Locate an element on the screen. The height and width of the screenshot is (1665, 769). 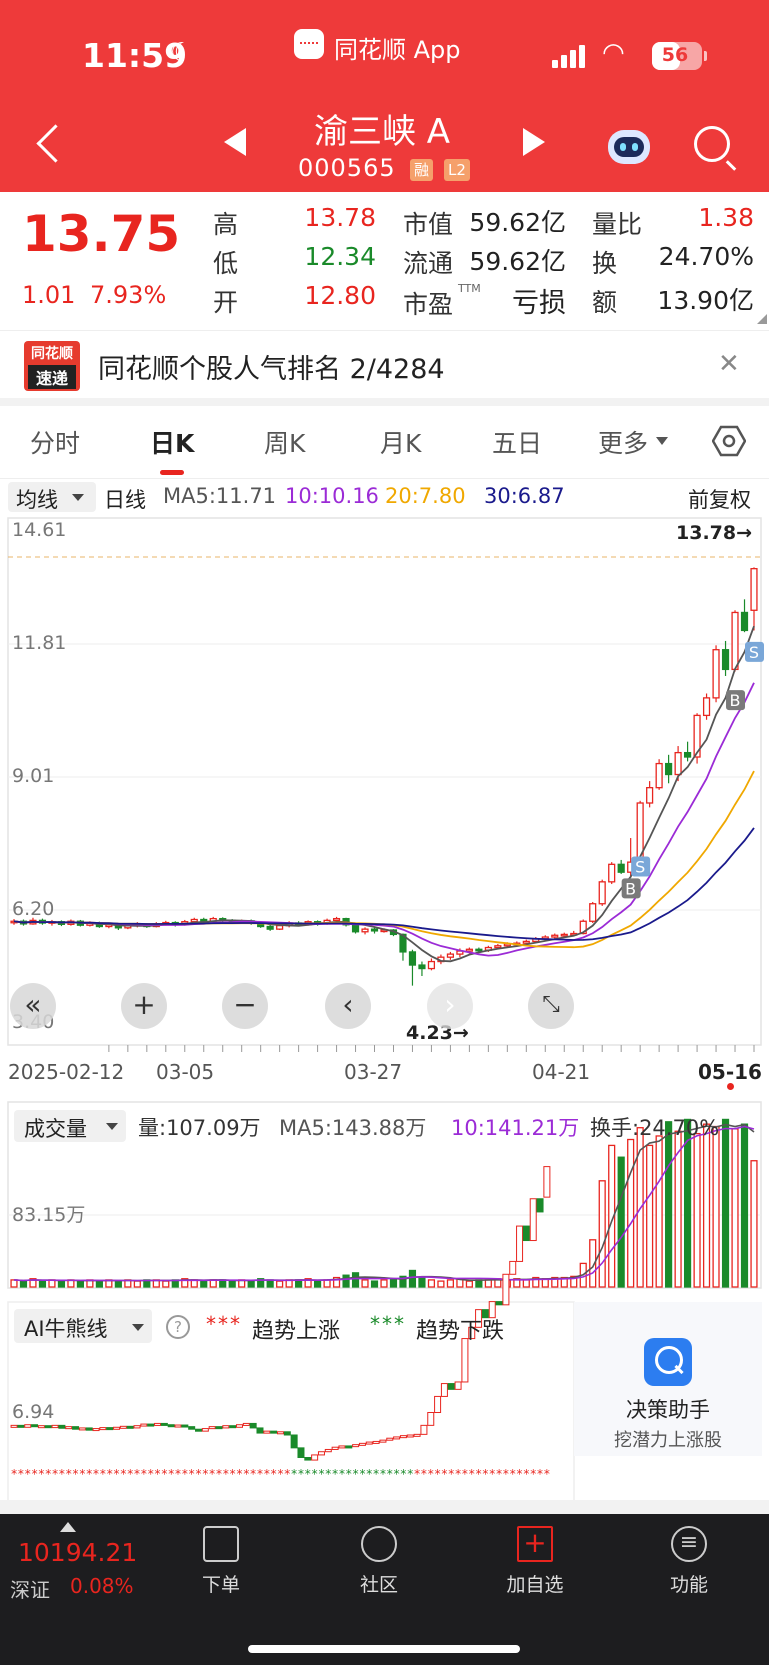
index-value: 10194.21 is located at coordinates (78, 1552).